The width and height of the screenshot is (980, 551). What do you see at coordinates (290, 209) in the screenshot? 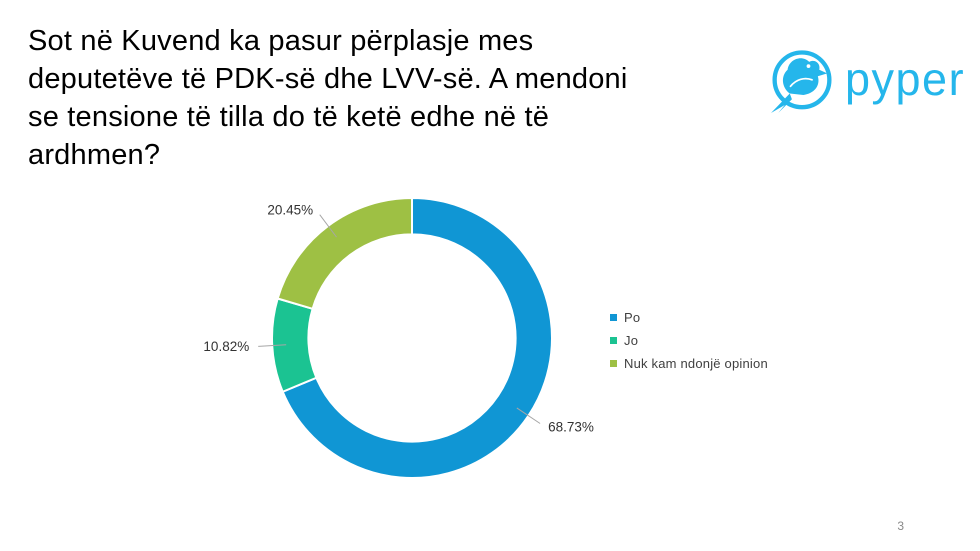
I see `data-label-2: 20.45%` at bounding box center [290, 209].